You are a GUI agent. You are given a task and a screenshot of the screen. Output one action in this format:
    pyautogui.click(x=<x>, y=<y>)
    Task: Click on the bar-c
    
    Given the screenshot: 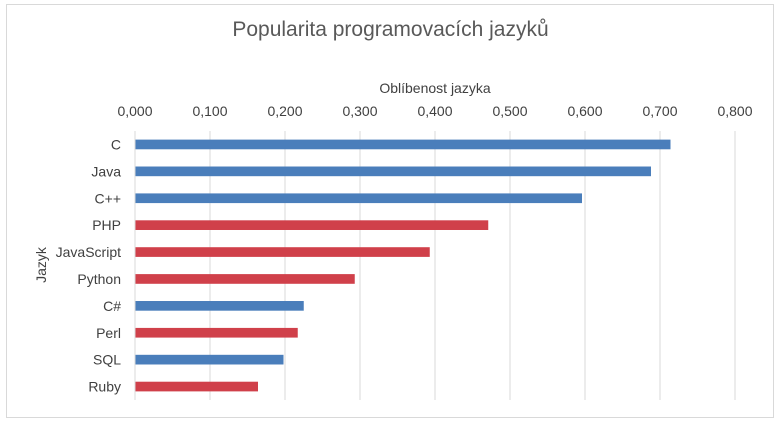 What is the action you would take?
    pyautogui.click(x=403, y=144)
    